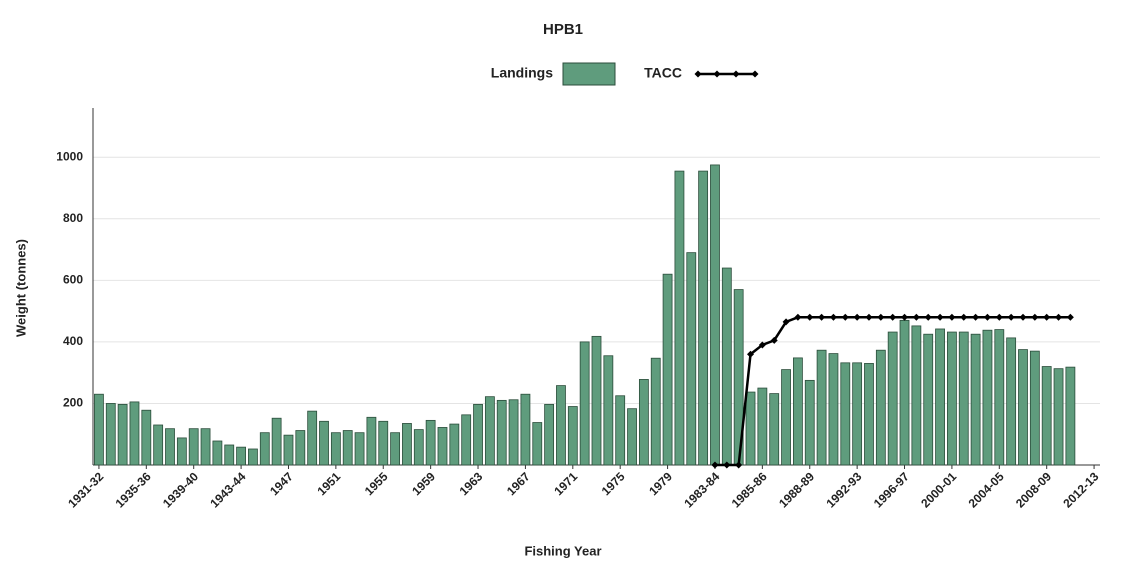 Image resolution: width=1127 pixels, height=572 pixels. Describe the element at coordinates (73, 341) in the screenshot. I see `y-tick-label: 400` at that location.